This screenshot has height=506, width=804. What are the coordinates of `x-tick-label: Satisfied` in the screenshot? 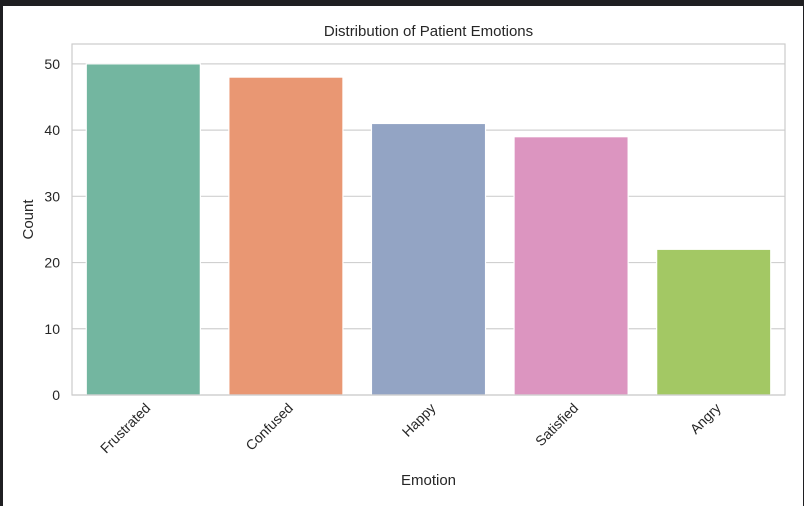 It's located at (556, 424).